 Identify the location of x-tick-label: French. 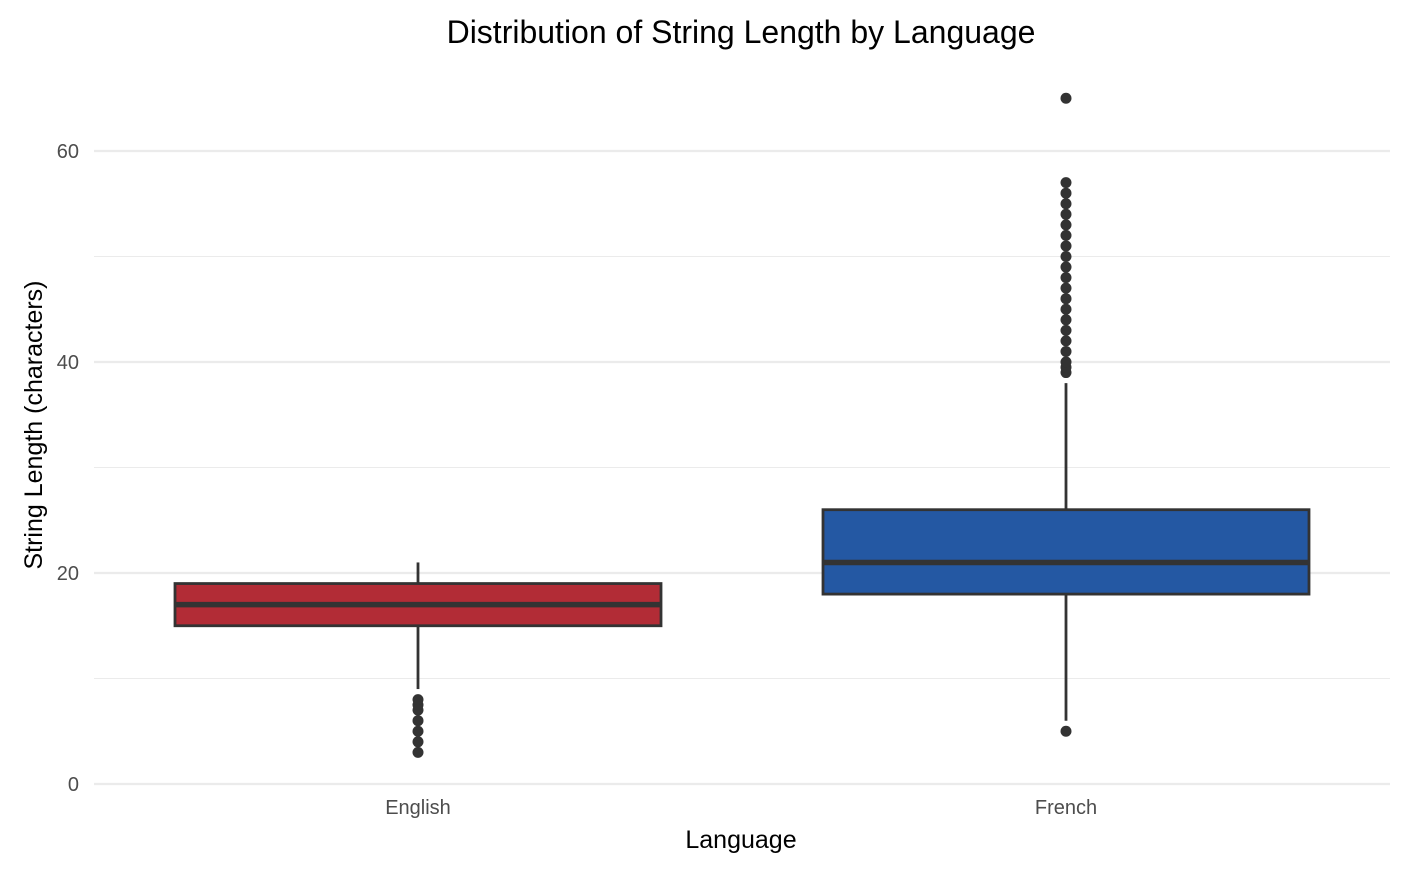
(1066, 808).